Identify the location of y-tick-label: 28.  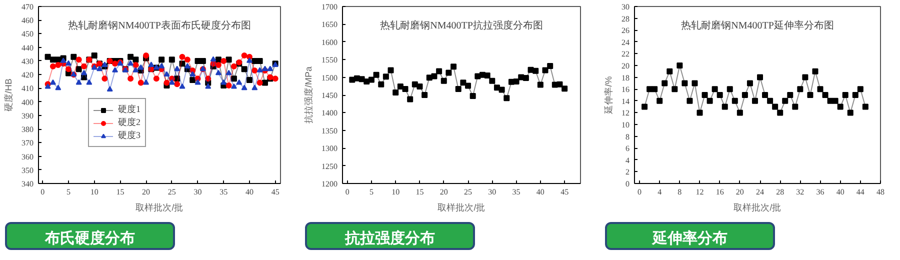
(626, 19).